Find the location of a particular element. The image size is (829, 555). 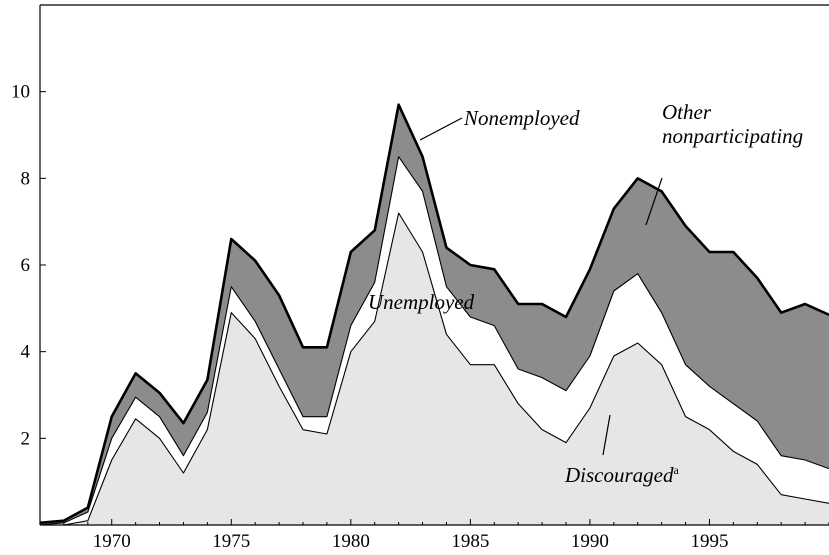

y-tick-label: 4 is located at coordinates (26, 352).